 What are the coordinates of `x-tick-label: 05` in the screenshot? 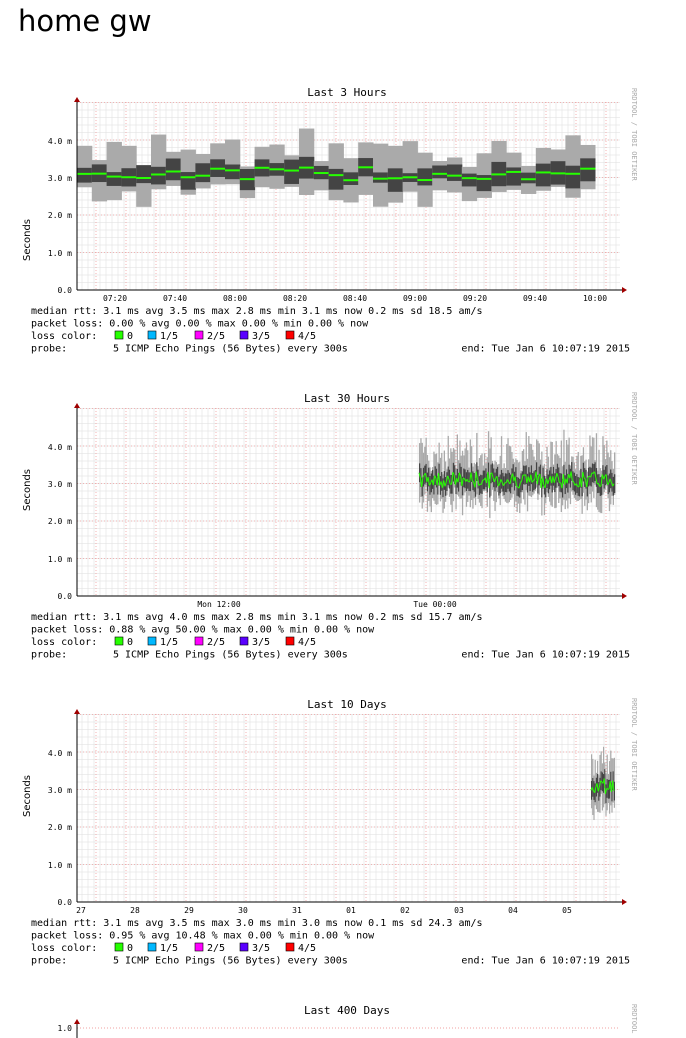 It's located at (567, 910).